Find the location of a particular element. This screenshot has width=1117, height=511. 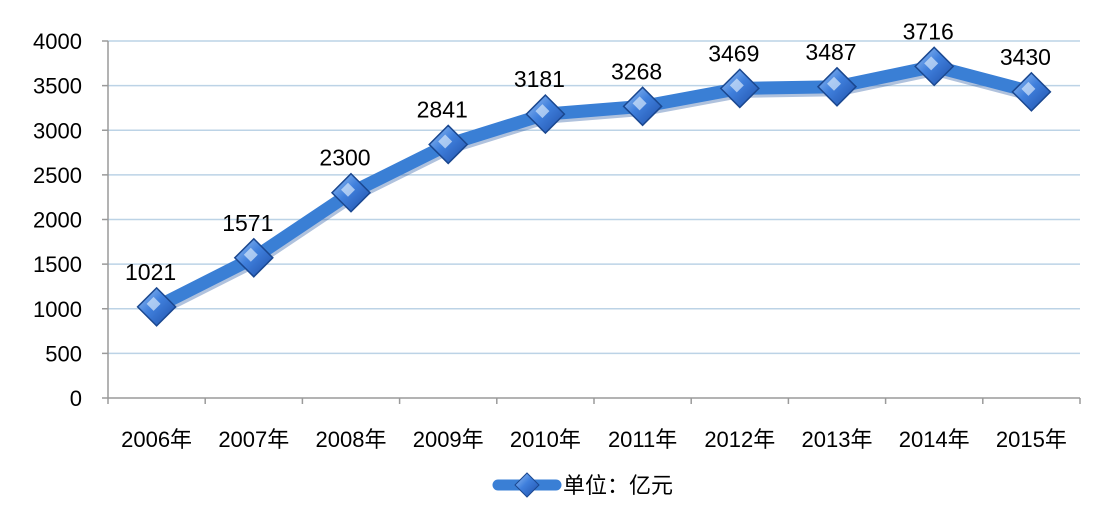

y-tick-label-2500: 2500 is located at coordinates (57, 175).